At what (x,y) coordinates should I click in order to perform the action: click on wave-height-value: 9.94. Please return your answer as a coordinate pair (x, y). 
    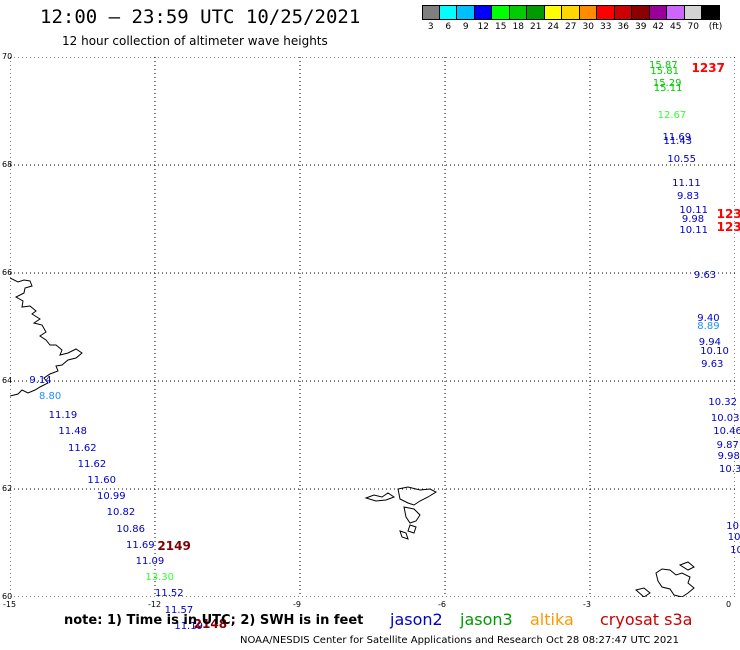
    Looking at the image, I should click on (710, 343).